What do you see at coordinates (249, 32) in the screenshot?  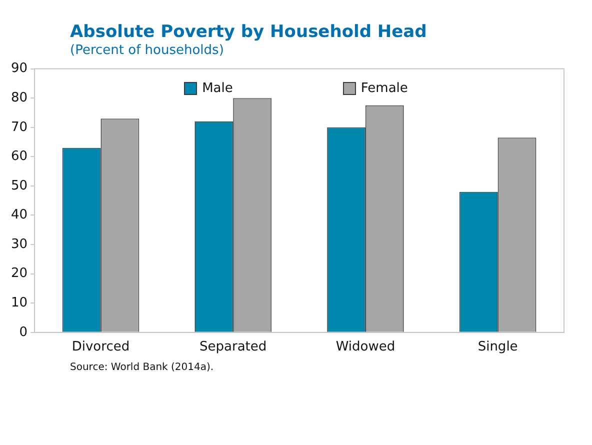 I see `chart-title: Absolute Poverty by Household Head` at bounding box center [249, 32].